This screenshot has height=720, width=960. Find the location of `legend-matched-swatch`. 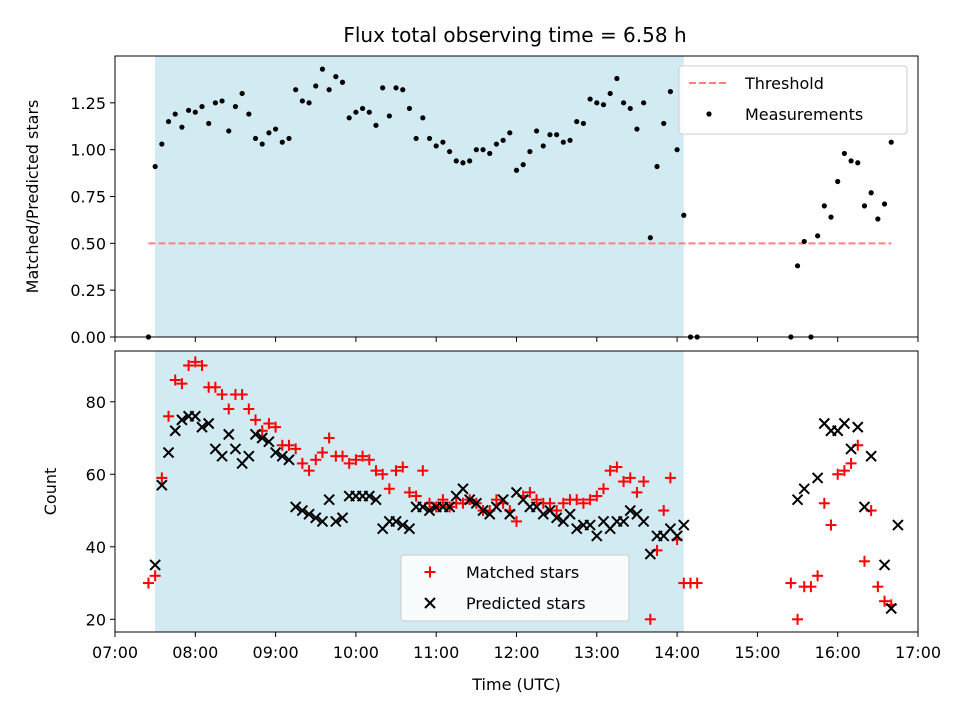

legend-matched-swatch is located at coordinates (430, 572).